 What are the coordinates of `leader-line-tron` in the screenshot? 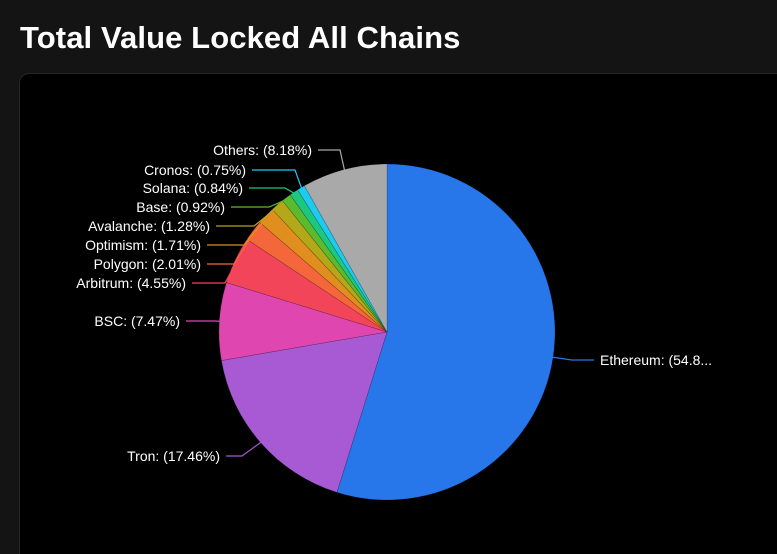 It's located at (244, 448).